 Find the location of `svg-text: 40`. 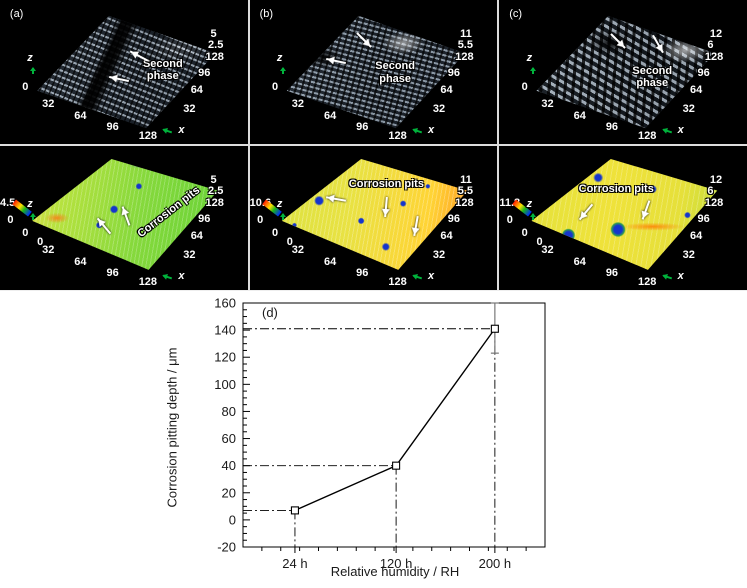

svg-text: 40 is located at coordinates (229, 465).